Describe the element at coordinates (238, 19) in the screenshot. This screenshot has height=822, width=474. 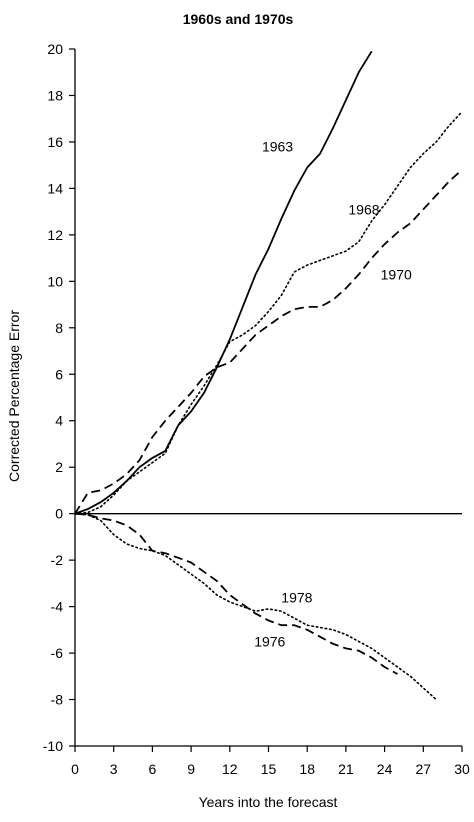
I see `chart-title: 1960s and 1970s` at that location.